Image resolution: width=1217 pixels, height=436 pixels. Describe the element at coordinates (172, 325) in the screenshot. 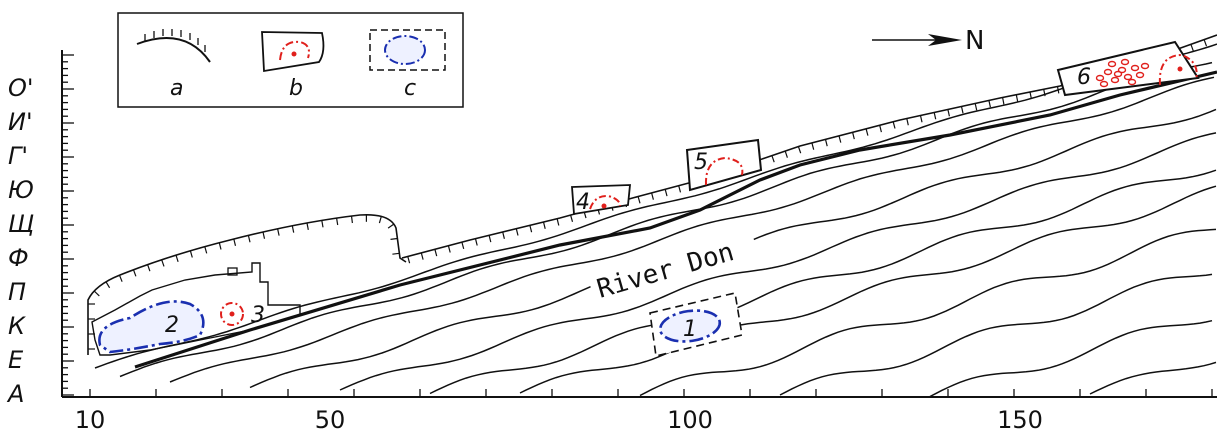

I see `site-2-label: 2` at that location.